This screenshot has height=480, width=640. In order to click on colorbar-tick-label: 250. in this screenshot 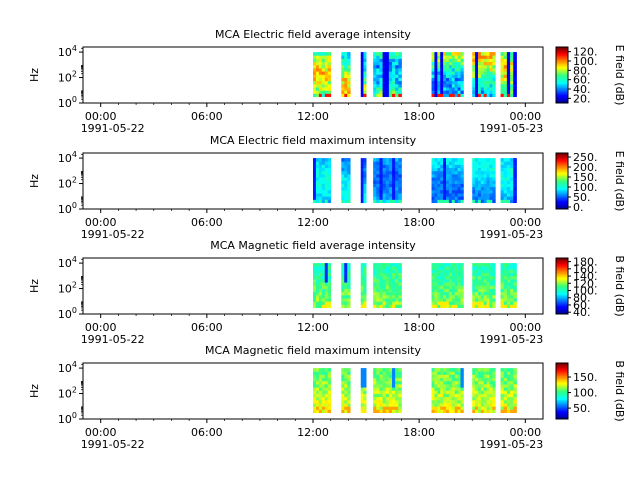, I will do `click(585, 157)`.